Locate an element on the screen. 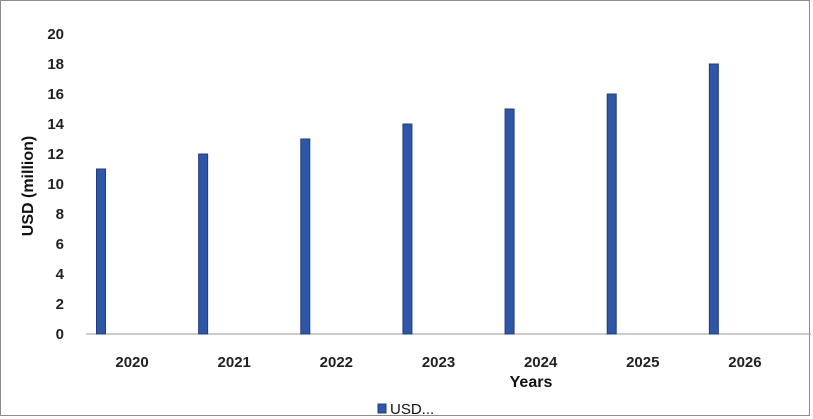 This screenshot has width=813, height=419. y-tick-label: 4 is located at coordinates (60, 274).